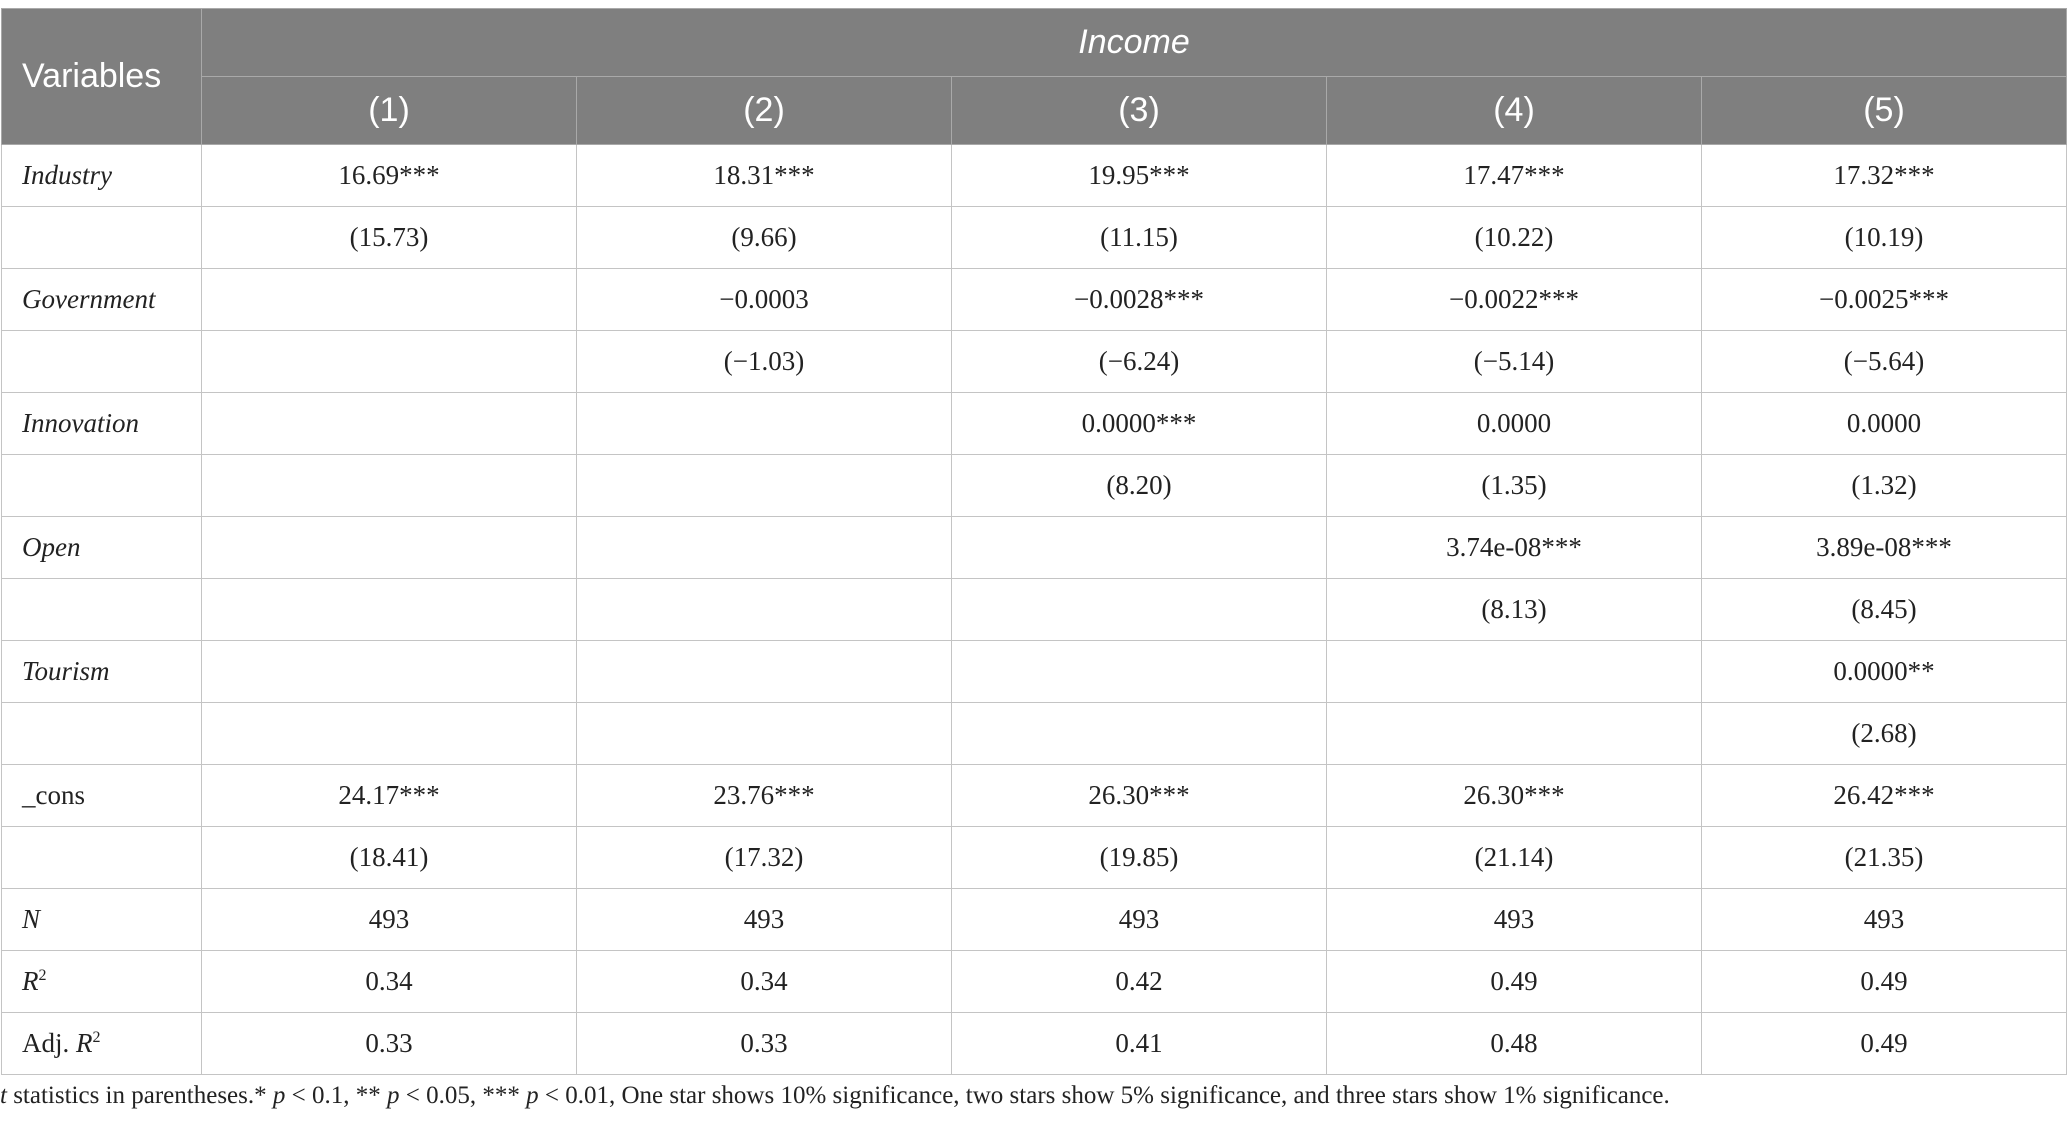 The height and width of the screenshot is (1129, 2067). I want to click on footnote-p2: p, so click(393, 1095).